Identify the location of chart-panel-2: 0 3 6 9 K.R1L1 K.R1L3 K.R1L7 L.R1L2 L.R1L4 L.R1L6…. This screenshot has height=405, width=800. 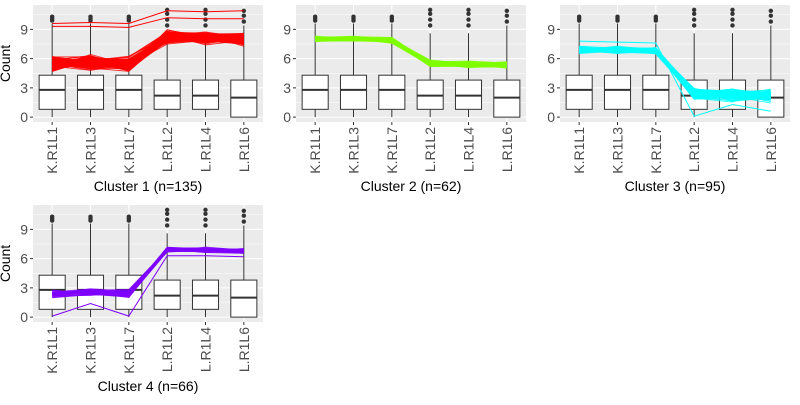
(404, 99).